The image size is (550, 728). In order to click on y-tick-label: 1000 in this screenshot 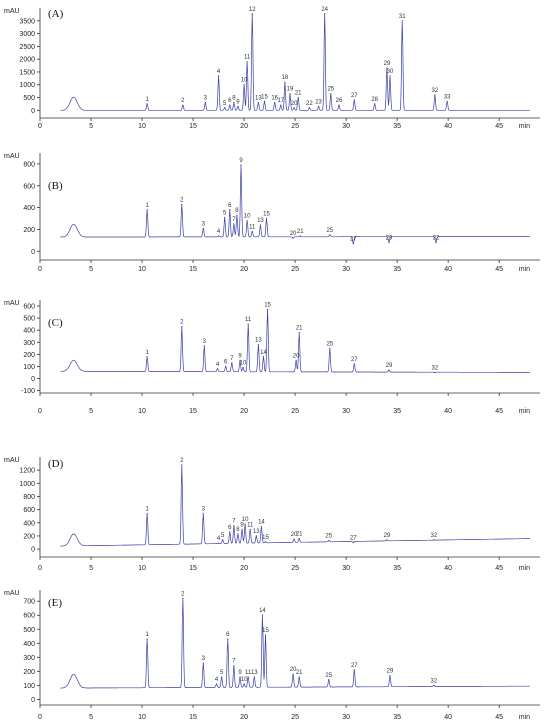, I will do `click(27, 484)`.